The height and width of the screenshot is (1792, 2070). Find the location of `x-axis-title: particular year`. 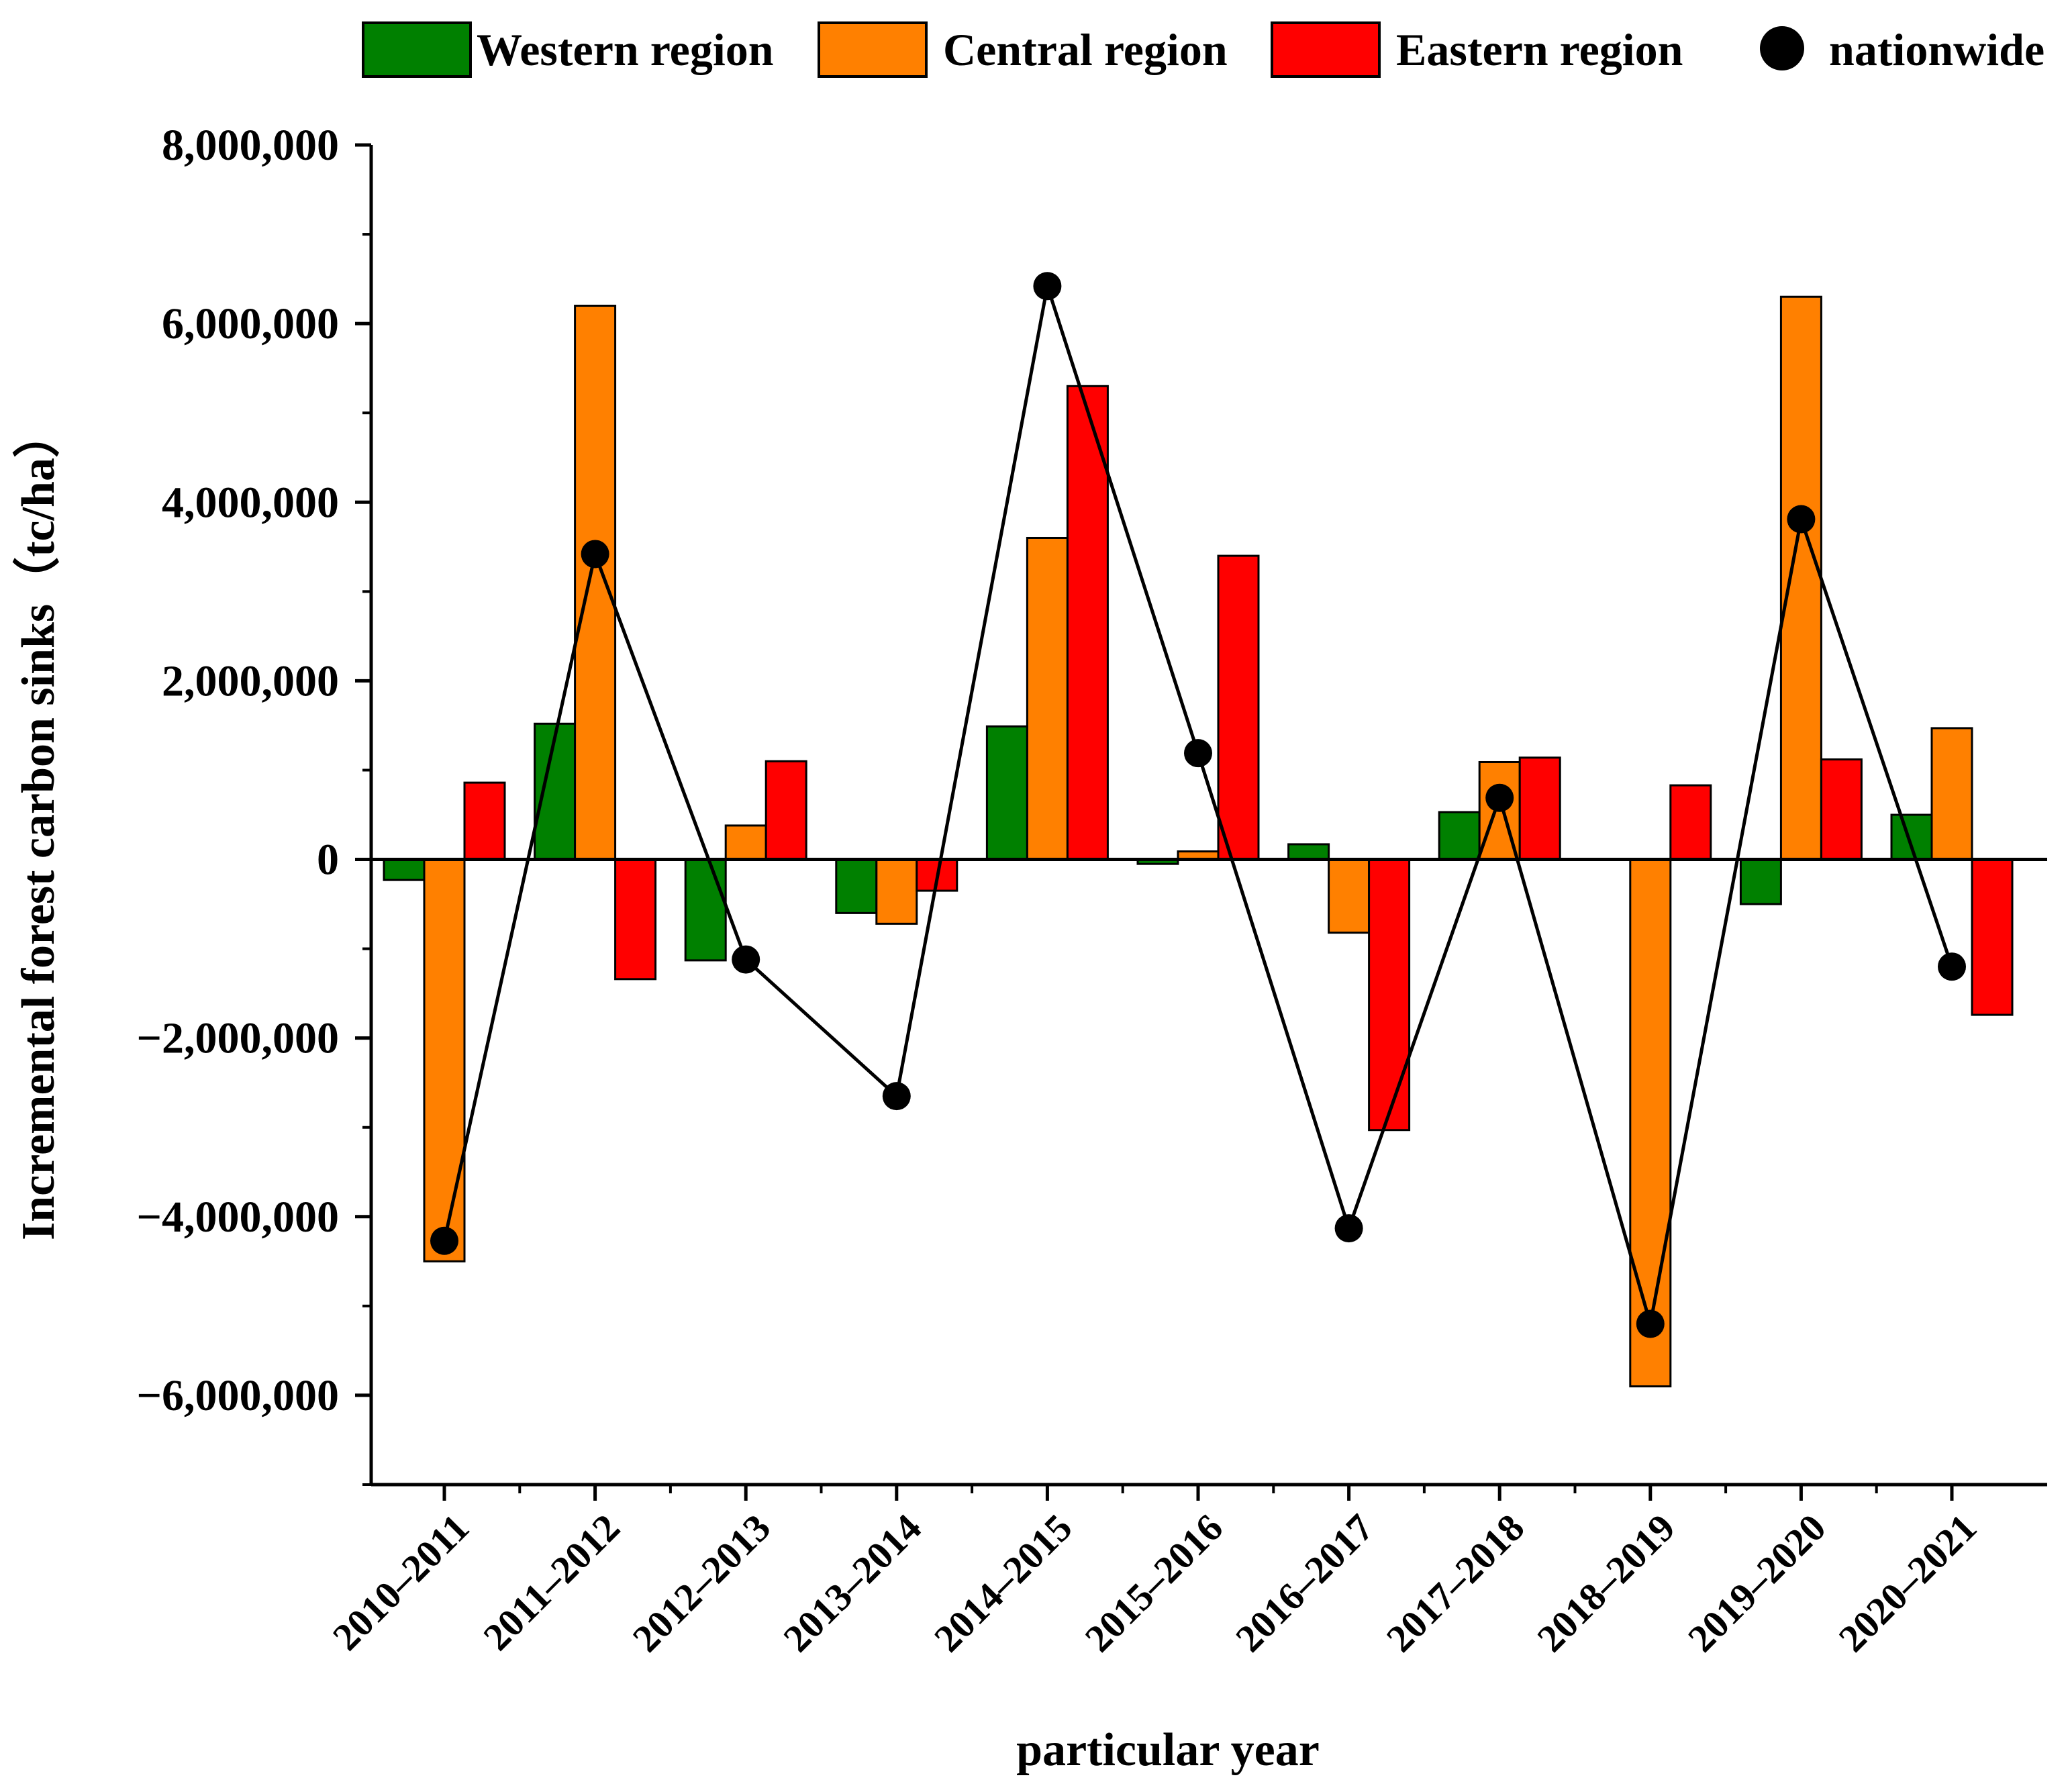

x-axis-title: particular year is located at coordinates (1168, 1750).